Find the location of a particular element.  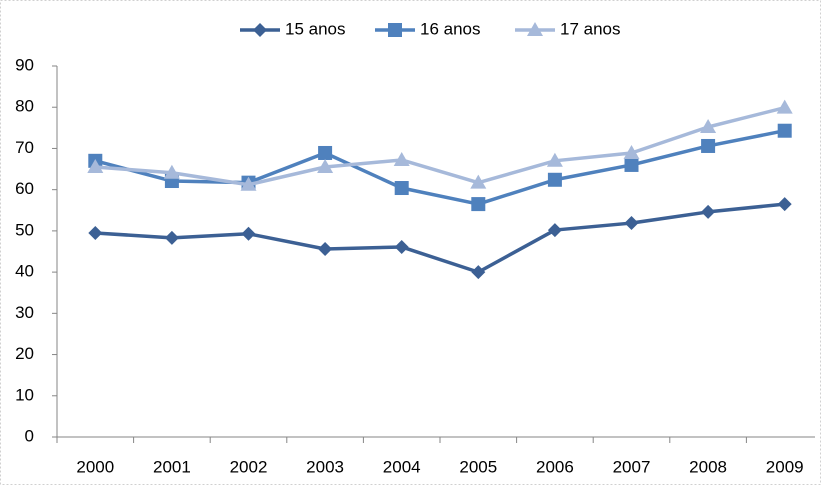

x-tick-label: 2008 is located at coordinates (708, 466).